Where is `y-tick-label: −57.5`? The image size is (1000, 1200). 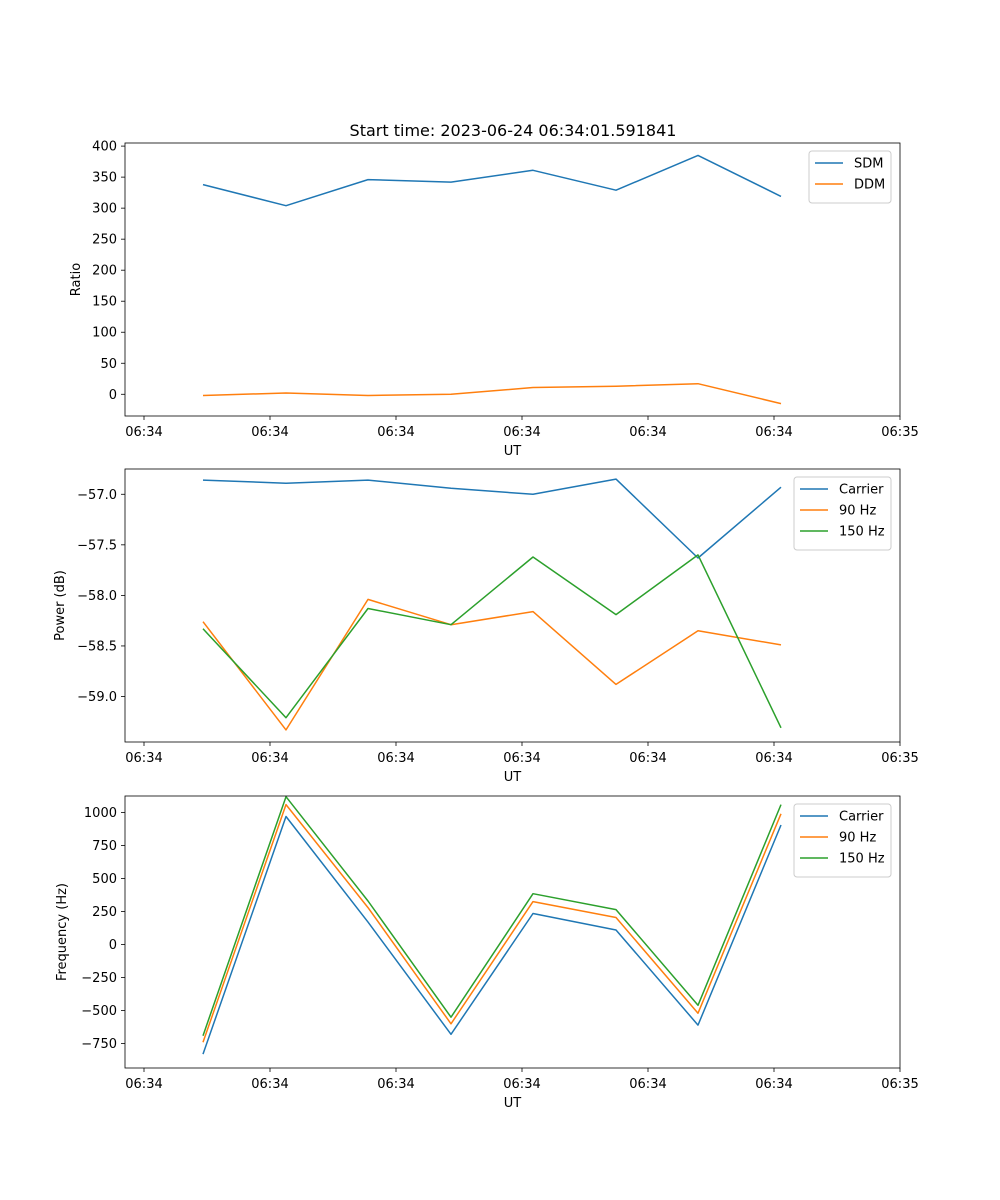 y-tick-label: −57.5 is located at coordinates (97, 545).